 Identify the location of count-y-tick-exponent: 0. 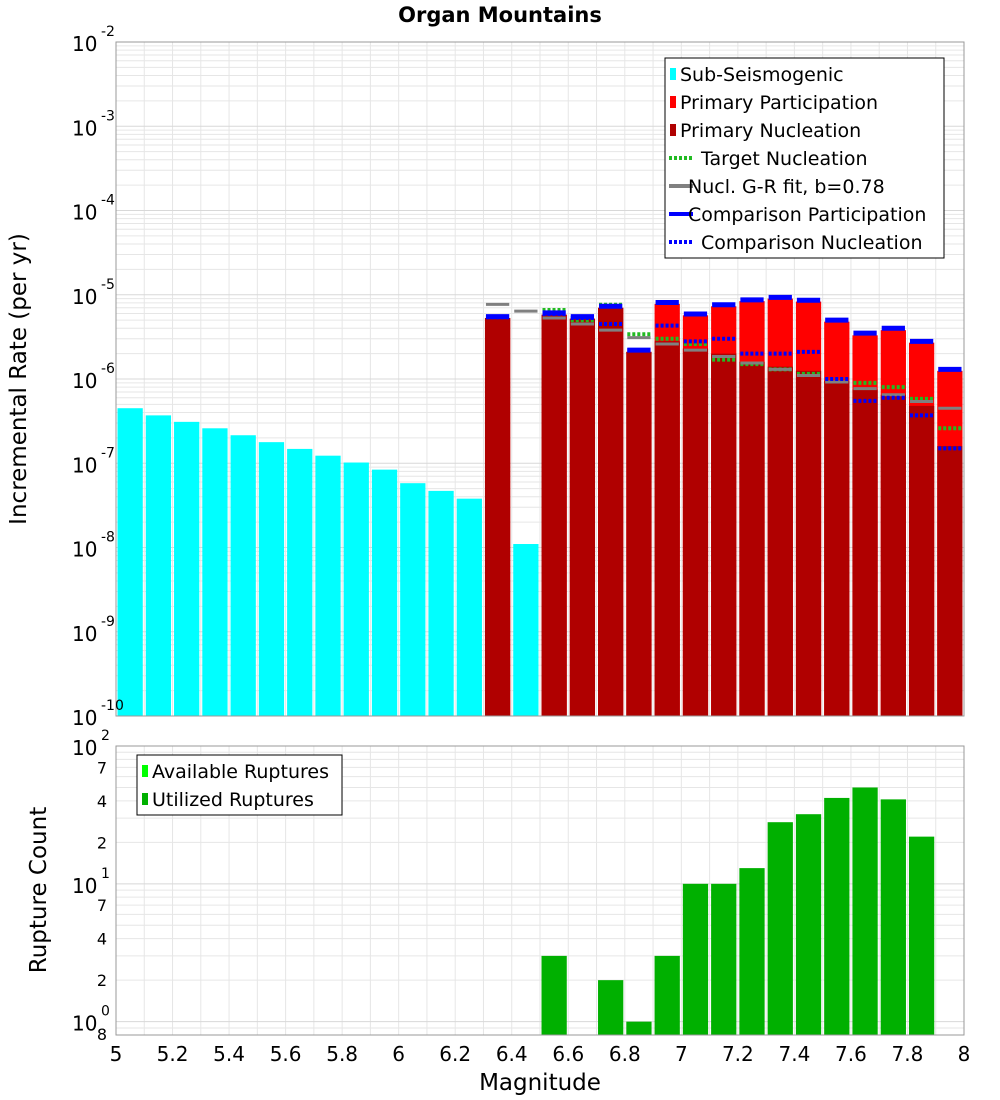
(105, 1012).